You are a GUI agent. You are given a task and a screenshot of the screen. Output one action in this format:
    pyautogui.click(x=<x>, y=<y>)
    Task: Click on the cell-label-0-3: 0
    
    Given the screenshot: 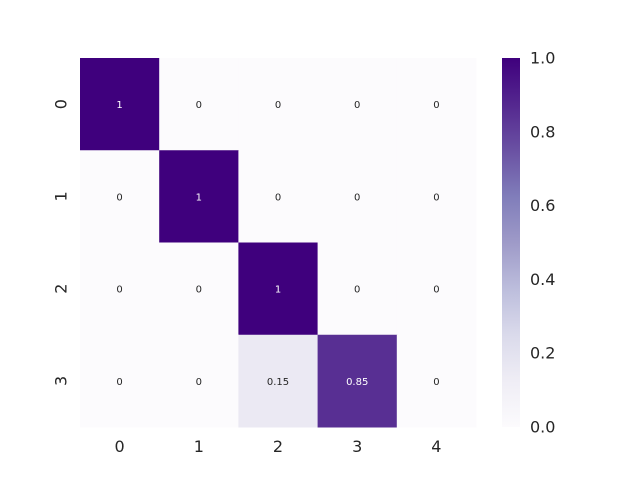 What is the action you would take?
    pyautogui.click(x=357, y=105)
    